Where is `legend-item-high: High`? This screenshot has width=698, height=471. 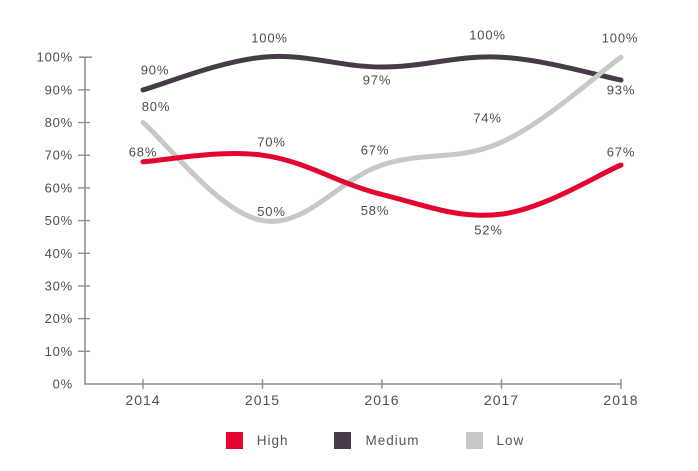 legend-item-high: High is located at coordinates (257, 440).